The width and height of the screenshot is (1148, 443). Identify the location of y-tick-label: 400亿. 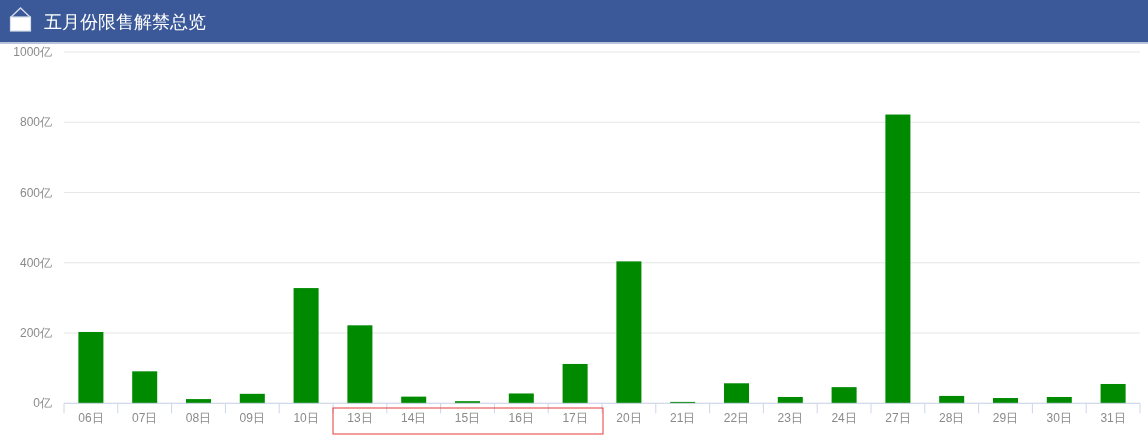
(35, 262).